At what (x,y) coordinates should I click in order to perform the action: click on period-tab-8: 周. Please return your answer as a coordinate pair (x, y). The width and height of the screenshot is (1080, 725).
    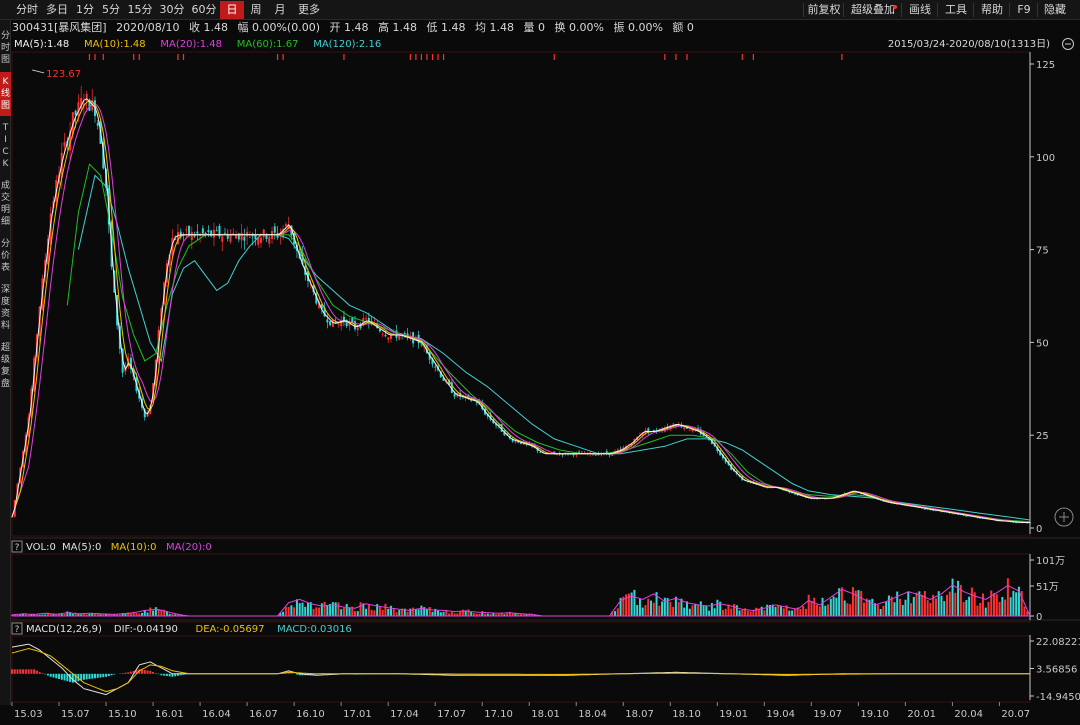
    Looking at the image, I should click on (256, 9).